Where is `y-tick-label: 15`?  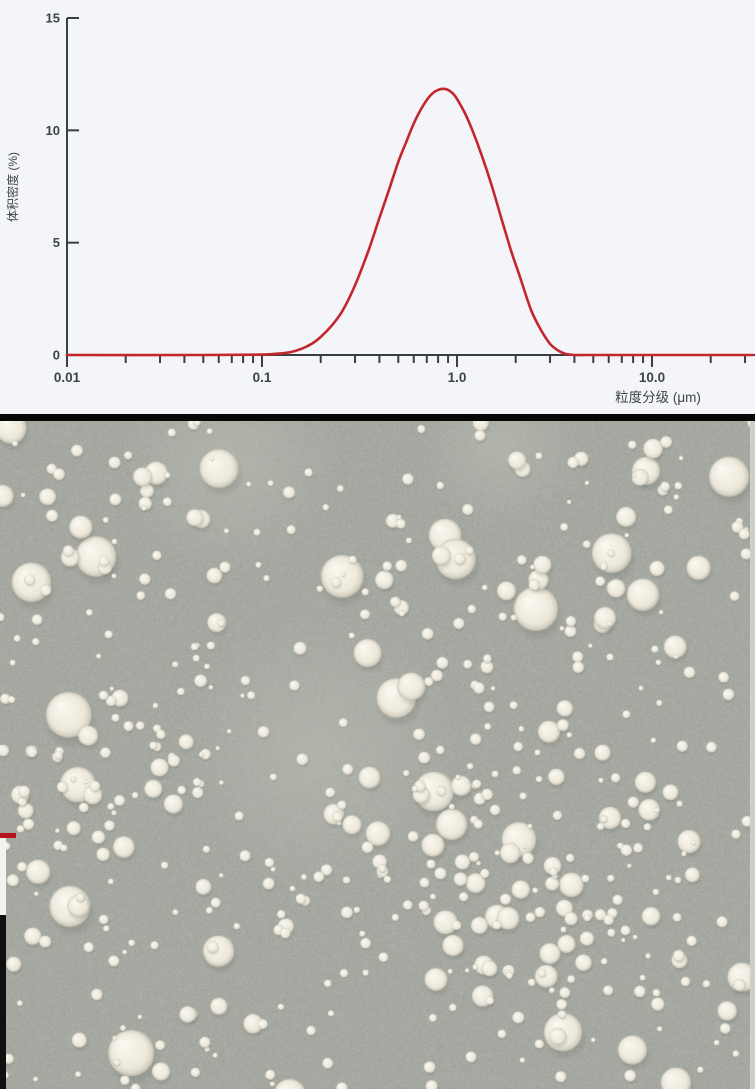
y-tick-label: 15 is located at coordinates (53, 18).